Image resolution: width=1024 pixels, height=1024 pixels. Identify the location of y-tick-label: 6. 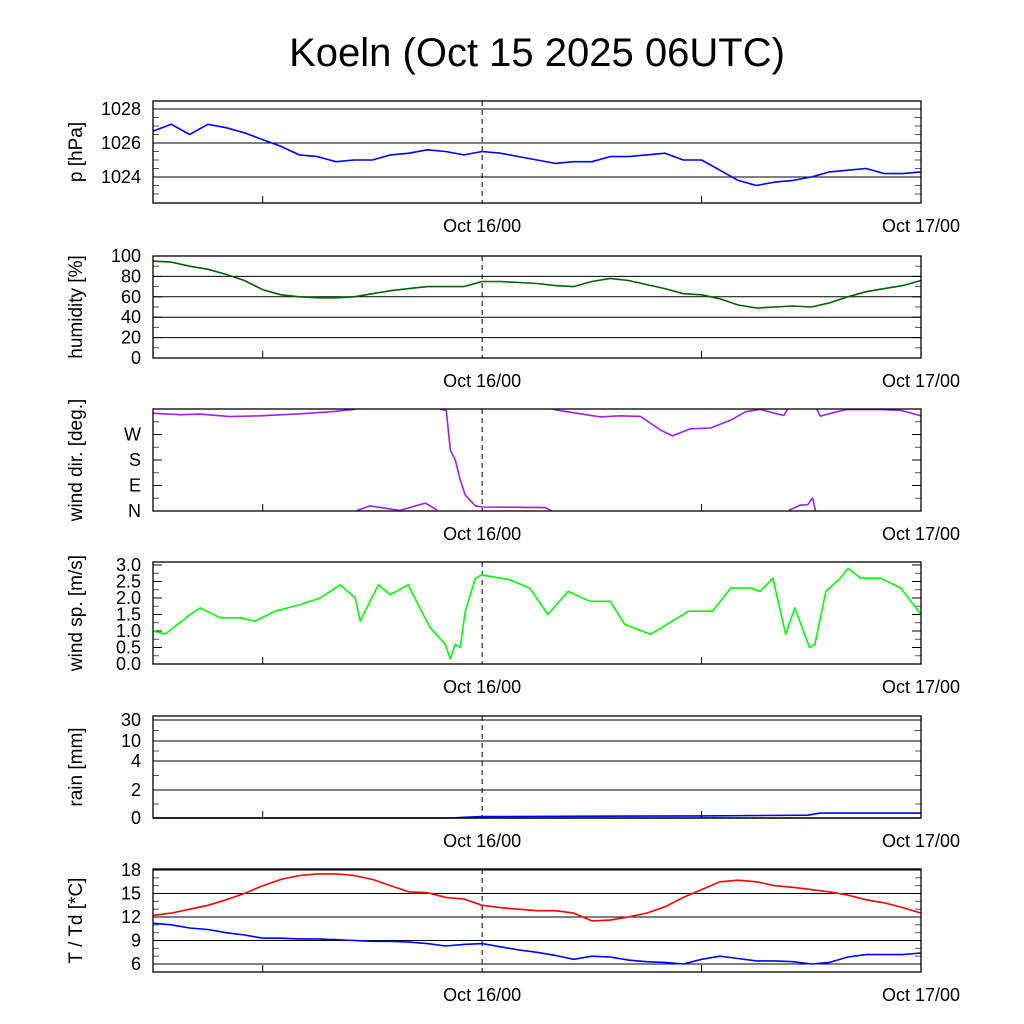
(136, 964).